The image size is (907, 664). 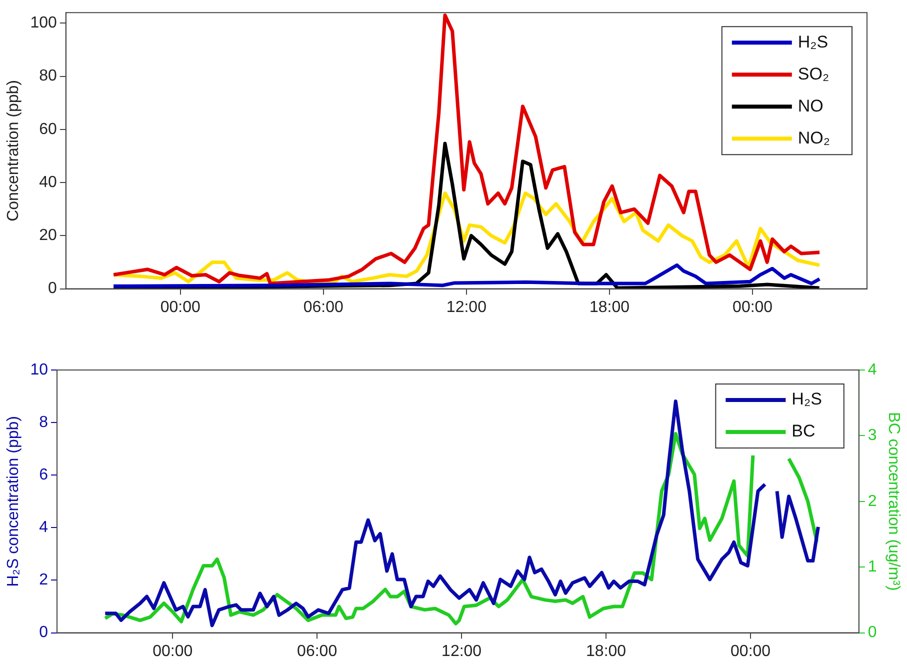 What do you see at coordinates (872, 567) in the screenshot?
I see `y2-tick-label: 1` at bounding box center [872, 567].